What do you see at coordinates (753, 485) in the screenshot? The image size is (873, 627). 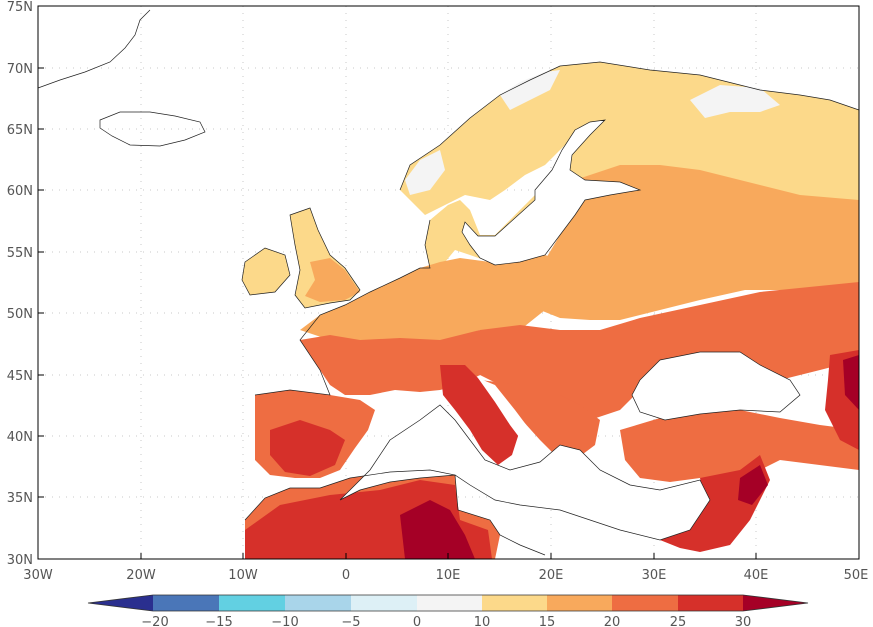 I see `region-levant-extreme` at bounding box center [753, 485].